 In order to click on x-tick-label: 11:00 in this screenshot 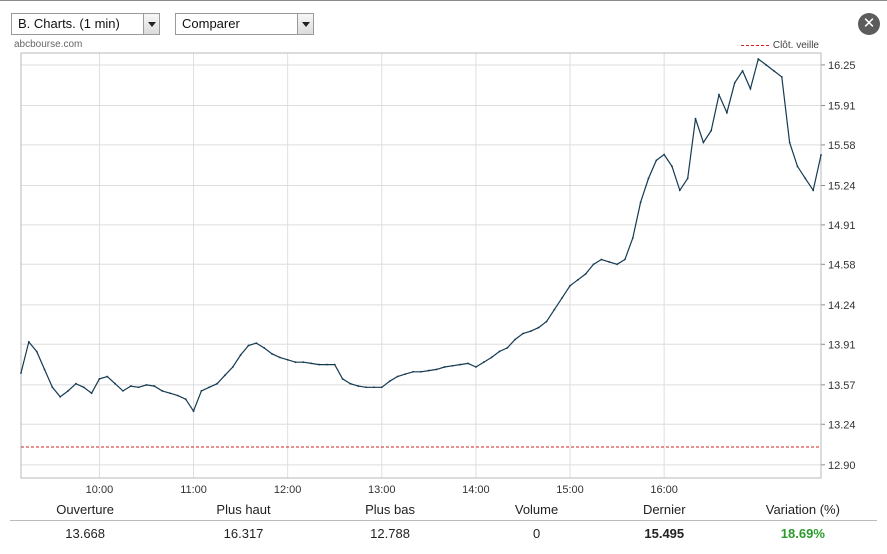, I will do `click(193, 490)`.